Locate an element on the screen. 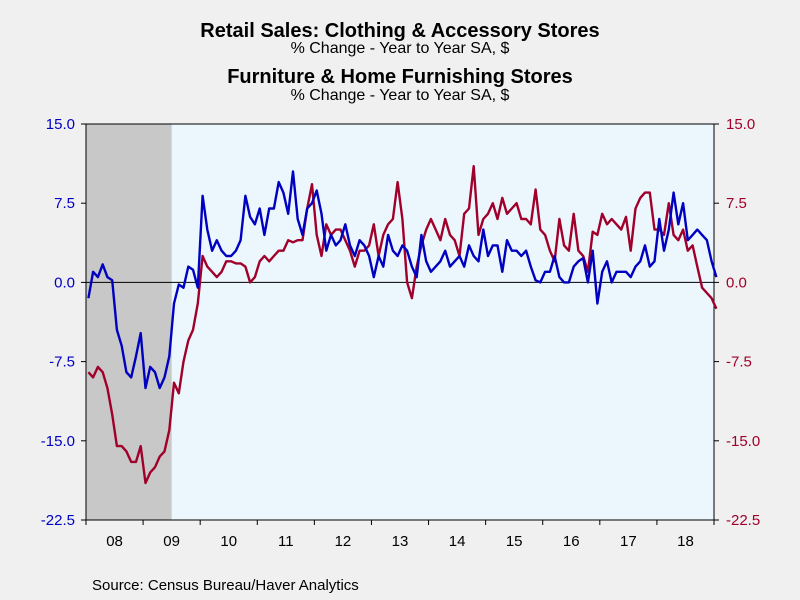  y-tick-label-right: -22.5 is located at coordinates (743, 520).